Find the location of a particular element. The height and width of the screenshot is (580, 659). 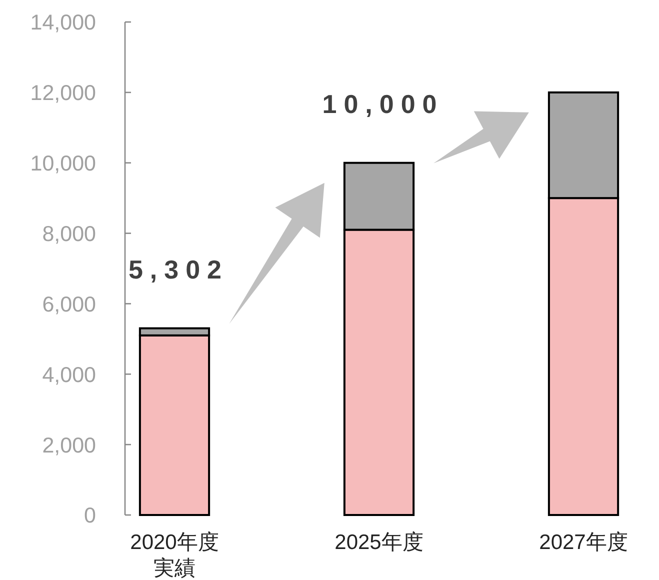

y-tick-label: 2,000 is located at coordinates (69, 445).